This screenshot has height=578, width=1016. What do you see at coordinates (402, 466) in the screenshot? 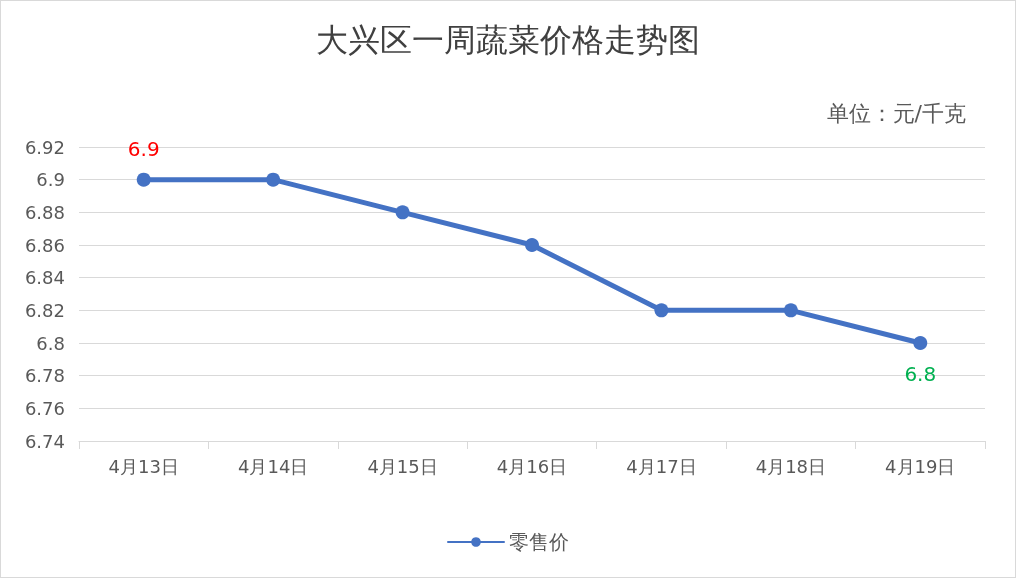
I see `x-tick-label: 4月15日` at bounding box center [402, 466].